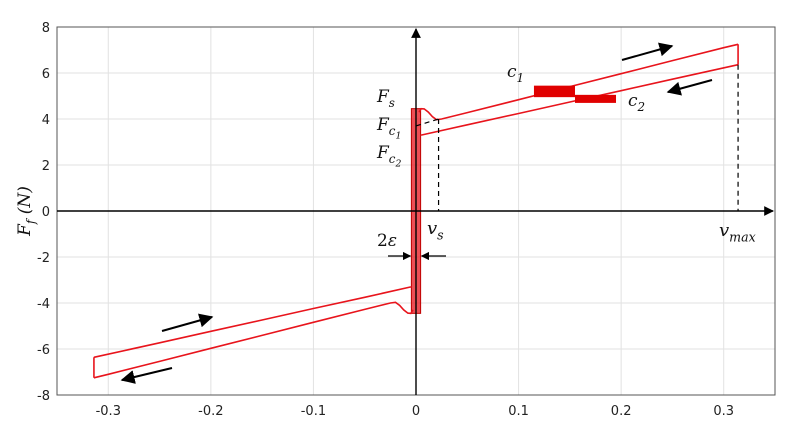  What do you see at coordinates (435, 230) in the screenshot?
I see `label-vs: vs` at bounding box center [435, 230].